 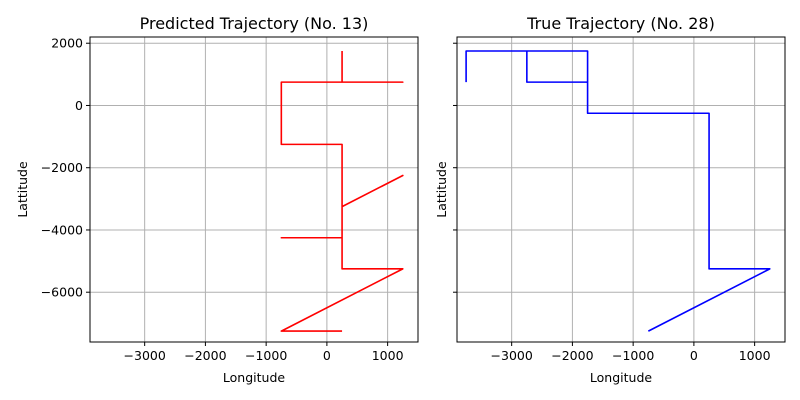 What do you see at coordinates (62, 292) in the screenshot?
I see `predicted-y-tick-label: −6000` at bounding box center [62, 292].